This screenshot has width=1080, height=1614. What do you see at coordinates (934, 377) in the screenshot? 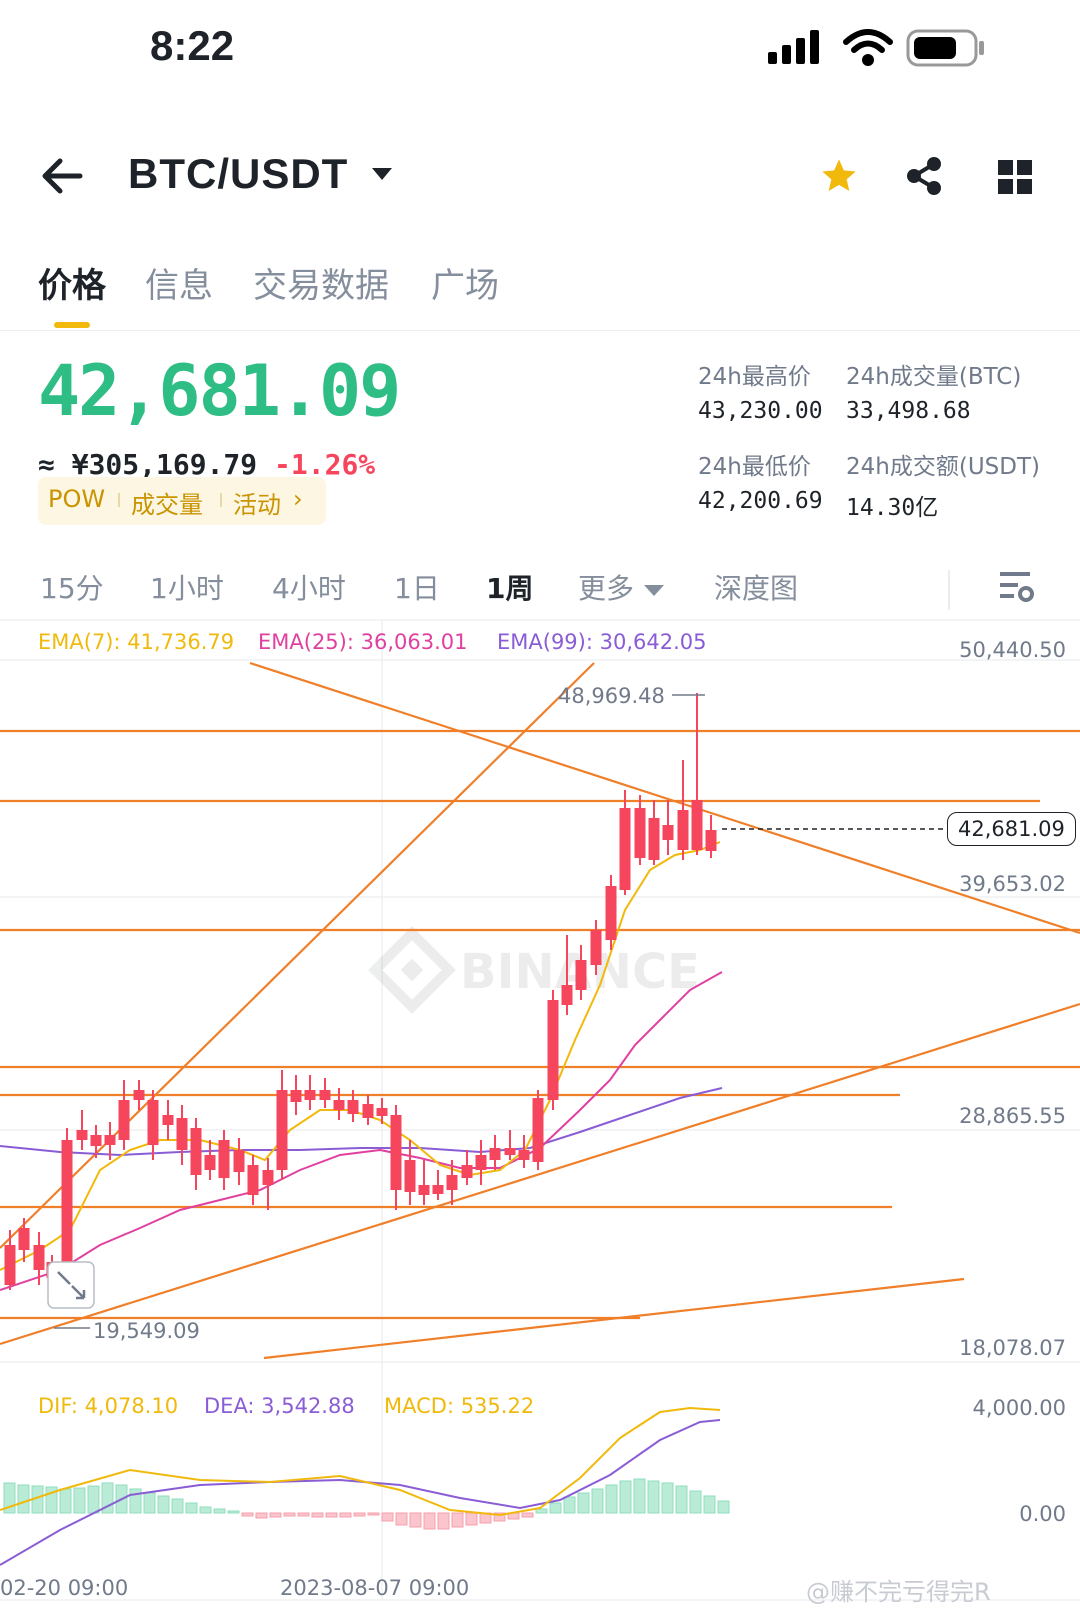
I see `stat-vol-btc-label: 24h成交量(BTC)` at bounding box center [934, 377].